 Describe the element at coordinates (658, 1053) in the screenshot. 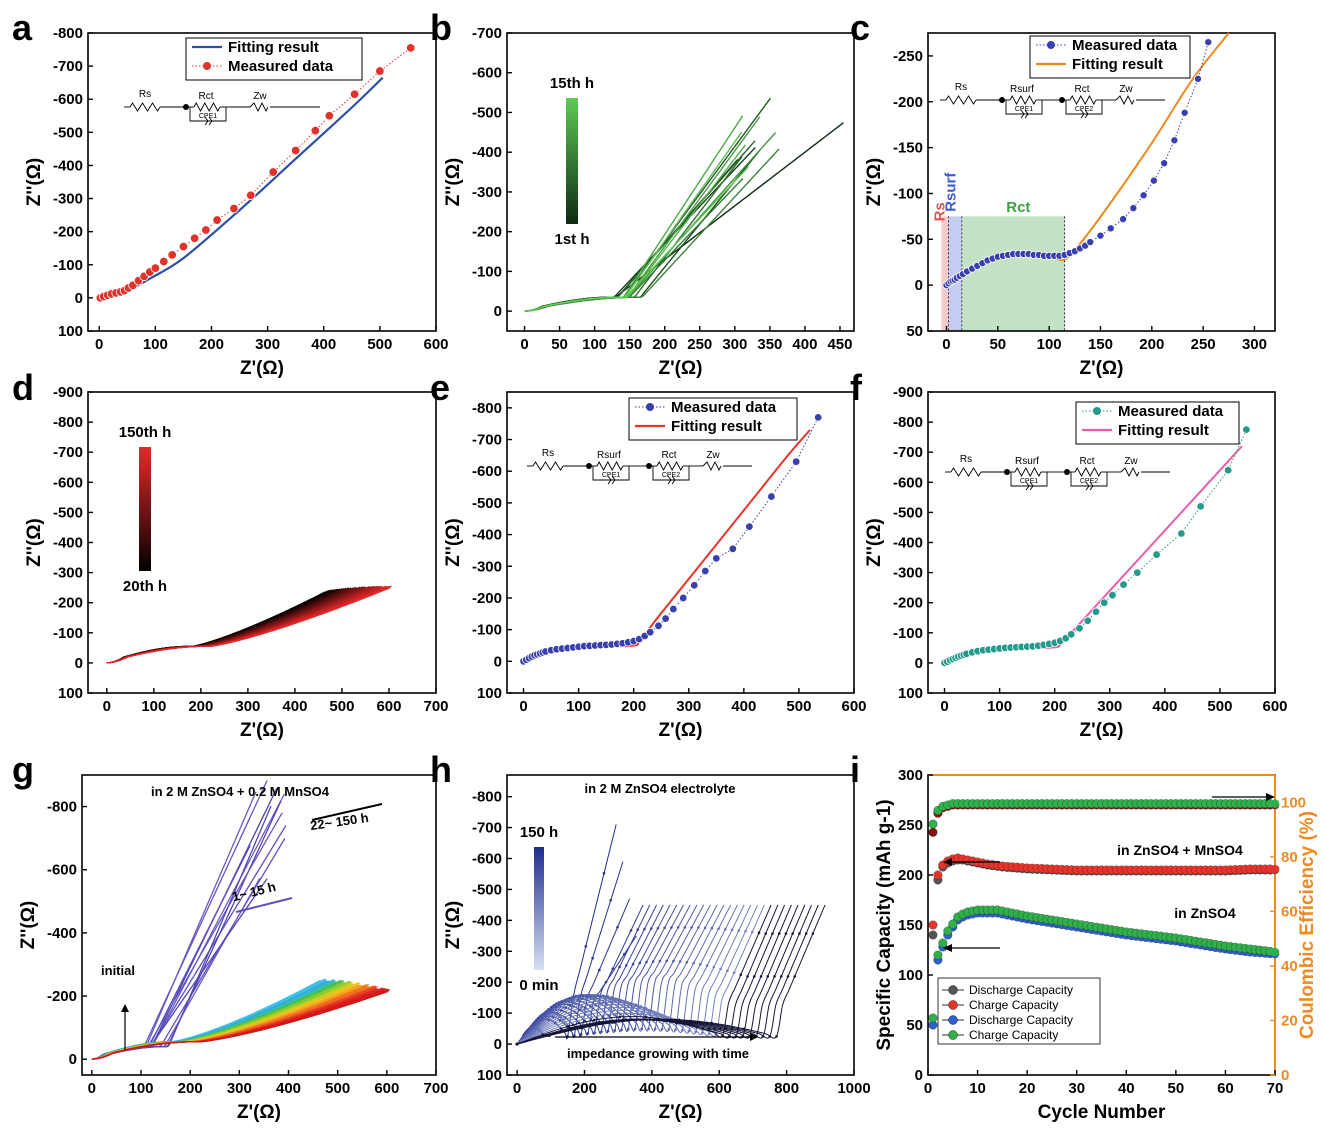

I see `annotation-growth: impedance growing with time` at that location.